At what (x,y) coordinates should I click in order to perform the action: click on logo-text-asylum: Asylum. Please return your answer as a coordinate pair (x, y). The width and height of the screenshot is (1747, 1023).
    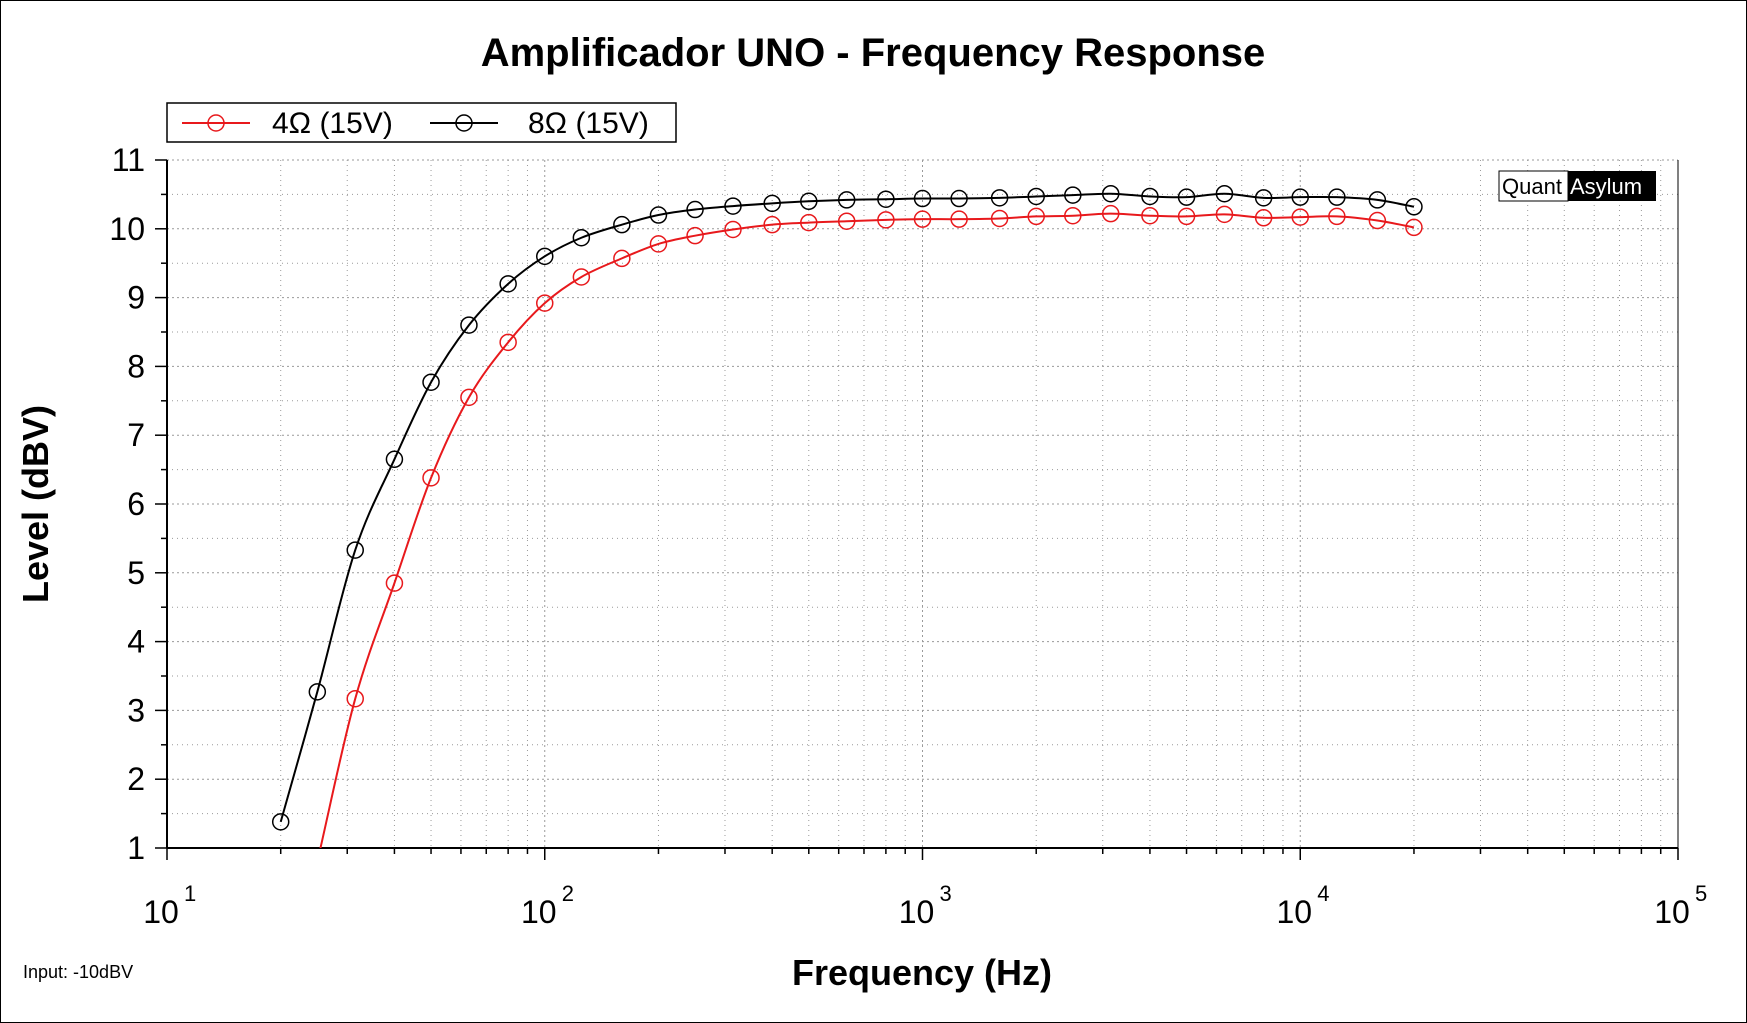
    Looking at the image, I should click on (1606, 186).